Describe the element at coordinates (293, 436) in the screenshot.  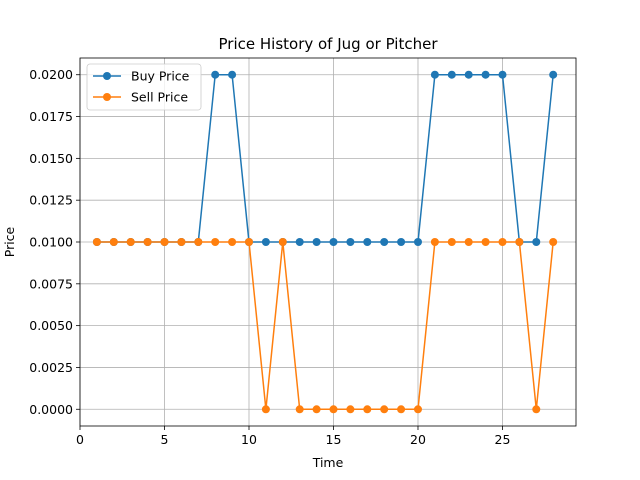
I see `x-axis-ticks: 0 5 10 15 20 25` at that location.